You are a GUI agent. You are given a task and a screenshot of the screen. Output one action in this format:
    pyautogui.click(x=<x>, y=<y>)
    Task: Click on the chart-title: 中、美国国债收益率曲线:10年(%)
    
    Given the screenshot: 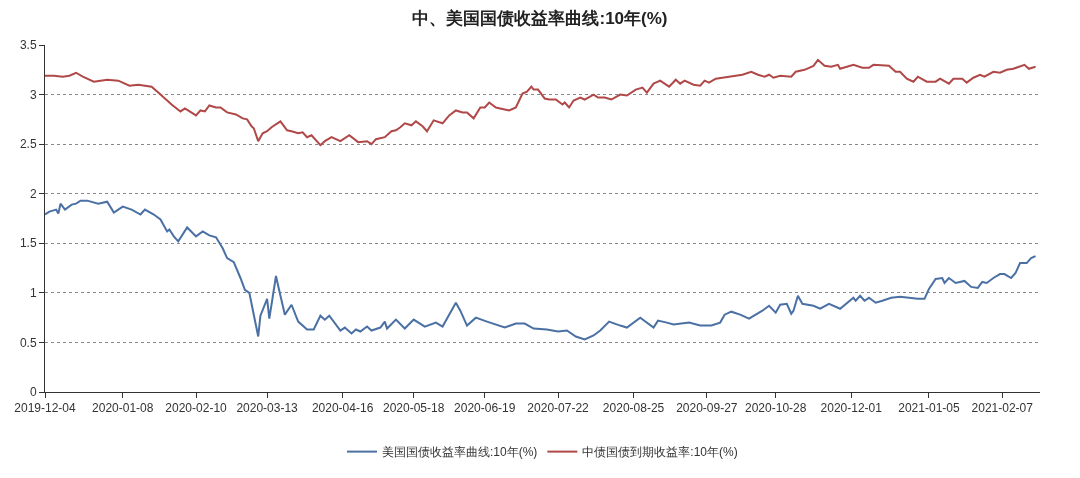 What is the action you would take?
    pyautogui.click(x=540, y=18)
    